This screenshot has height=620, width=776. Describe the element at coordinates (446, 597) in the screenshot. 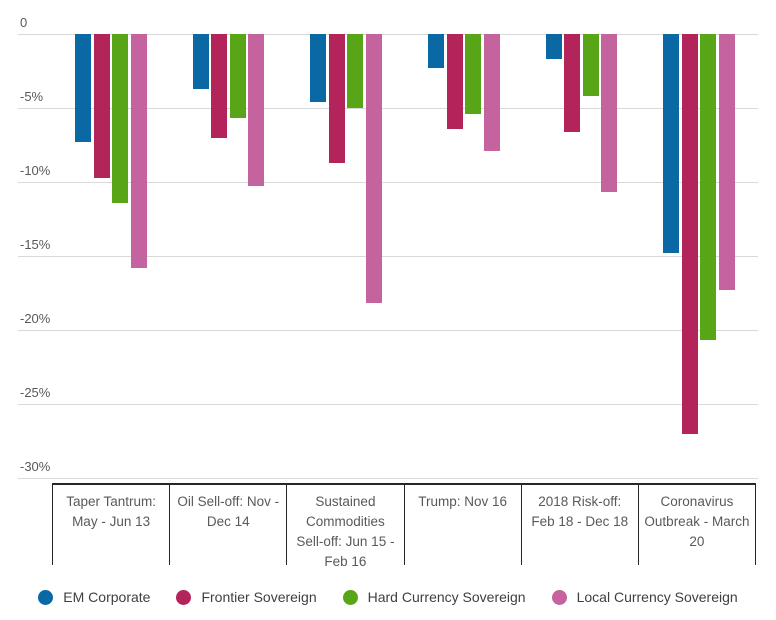

I see `legend-label: Hard Currency Sovereign` at that location.